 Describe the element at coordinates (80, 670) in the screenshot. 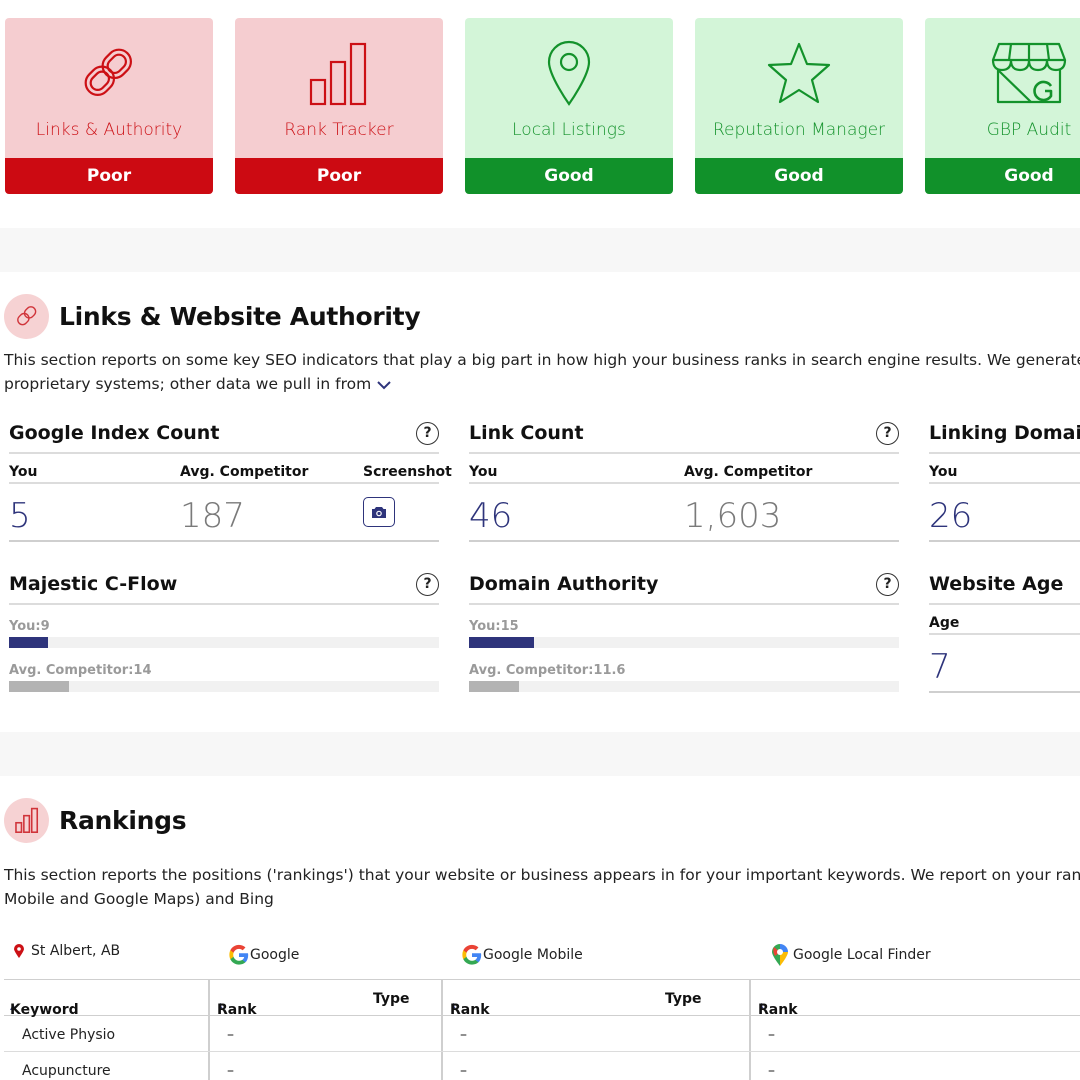

I see `competitor-bar-label: Avg. Competitor:14` at that location.